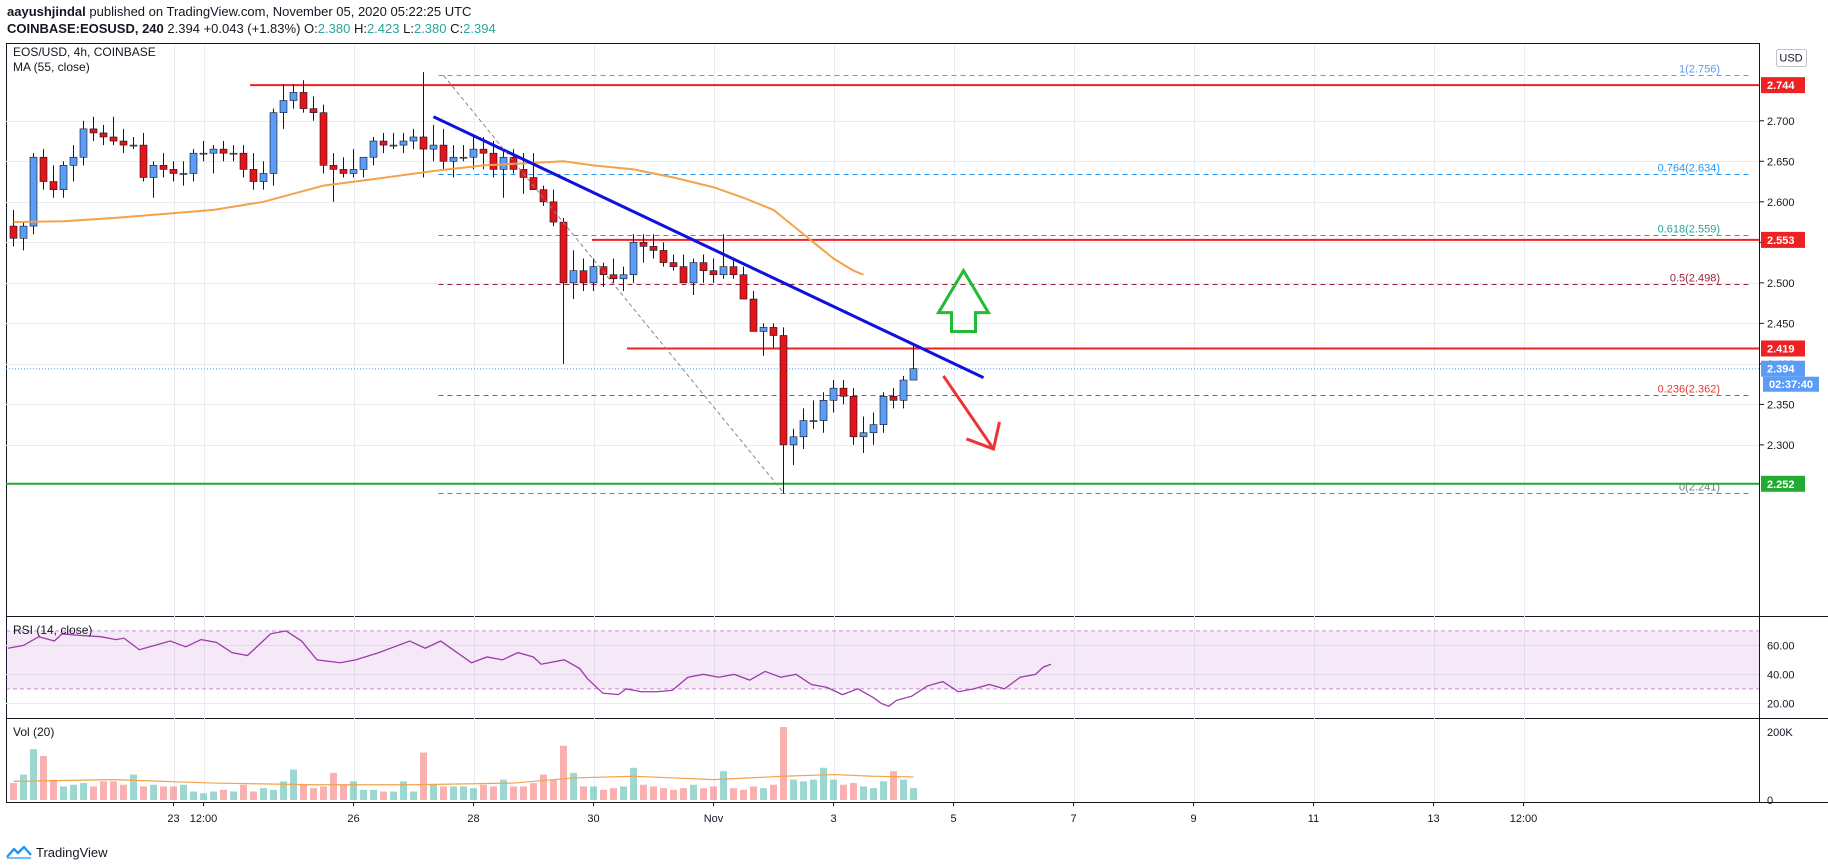 This screenshot has width=1828, height=868. I want to click on arrow-down-head, so click(983, 436).